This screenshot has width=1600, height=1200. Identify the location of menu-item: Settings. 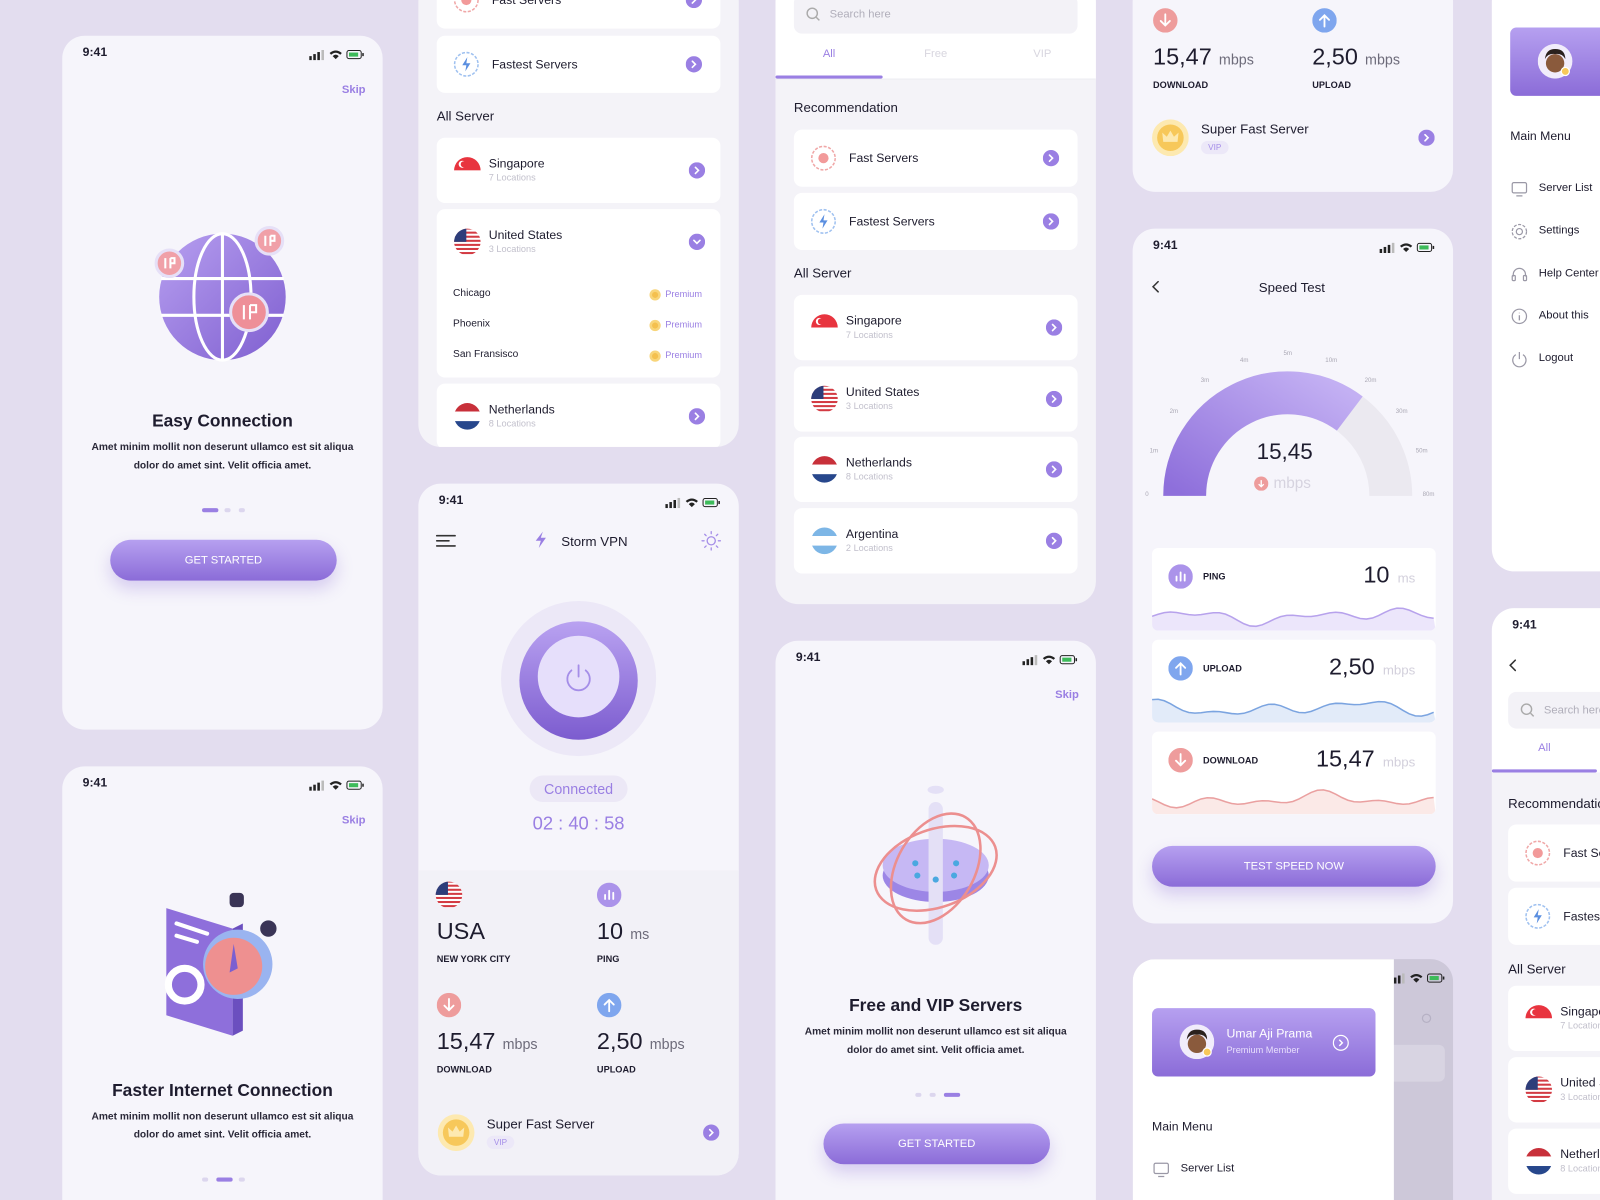
(1559, 230).